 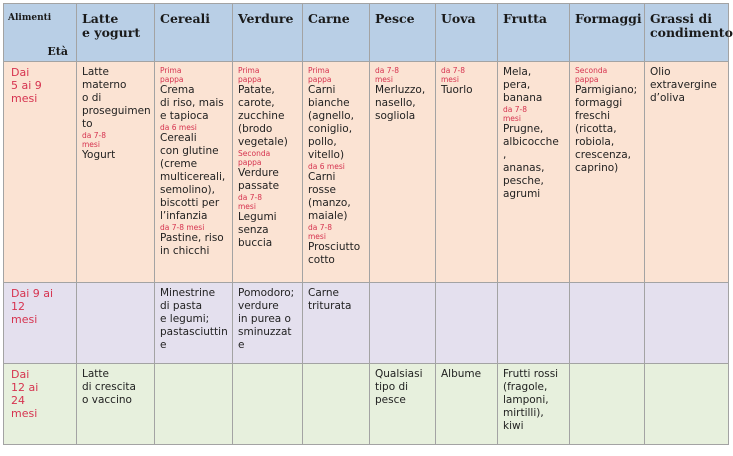 What do you see at coordinates (192, 244) in the screenshot?
I see `food-text: Pastine, riso in chicchi` at bounding box center [192, 244].